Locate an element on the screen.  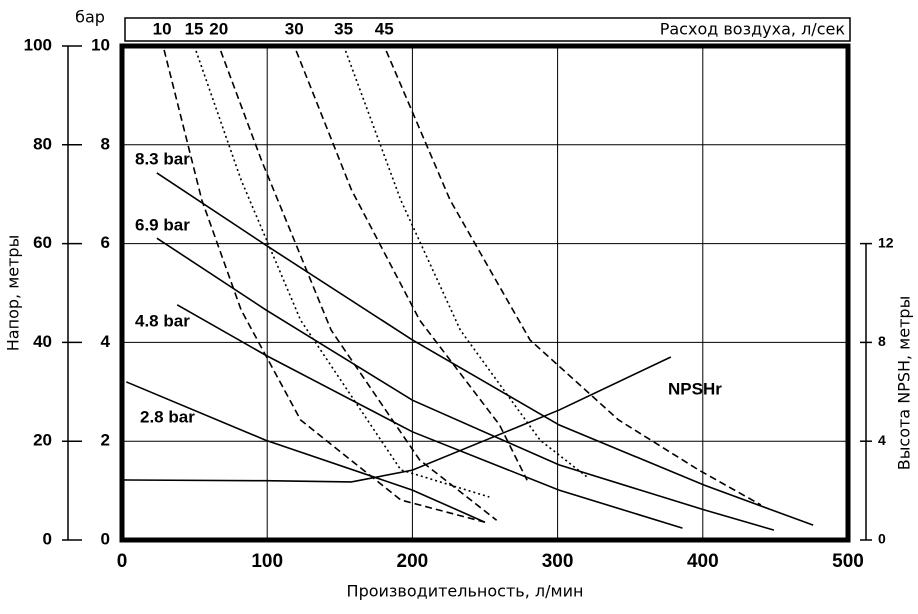
y-tick-label: 80 is located at coordinates (42, 143).